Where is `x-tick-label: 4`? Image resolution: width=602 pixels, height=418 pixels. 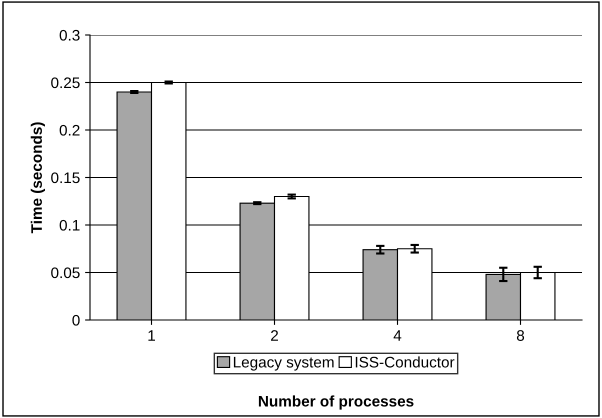 x-tick-label: 4 is located at coordinates (398, 335).